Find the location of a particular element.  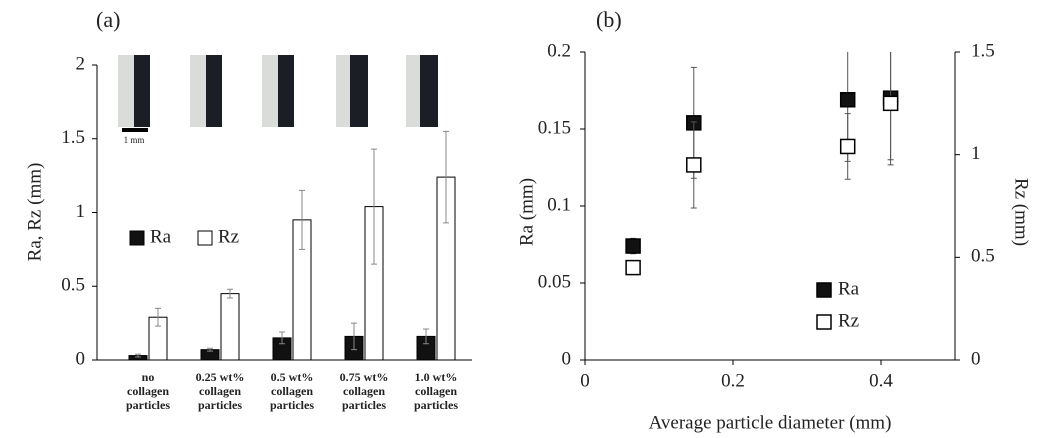

y2-axis-title: Rz (mm) is located at coordinates (1021, 212).